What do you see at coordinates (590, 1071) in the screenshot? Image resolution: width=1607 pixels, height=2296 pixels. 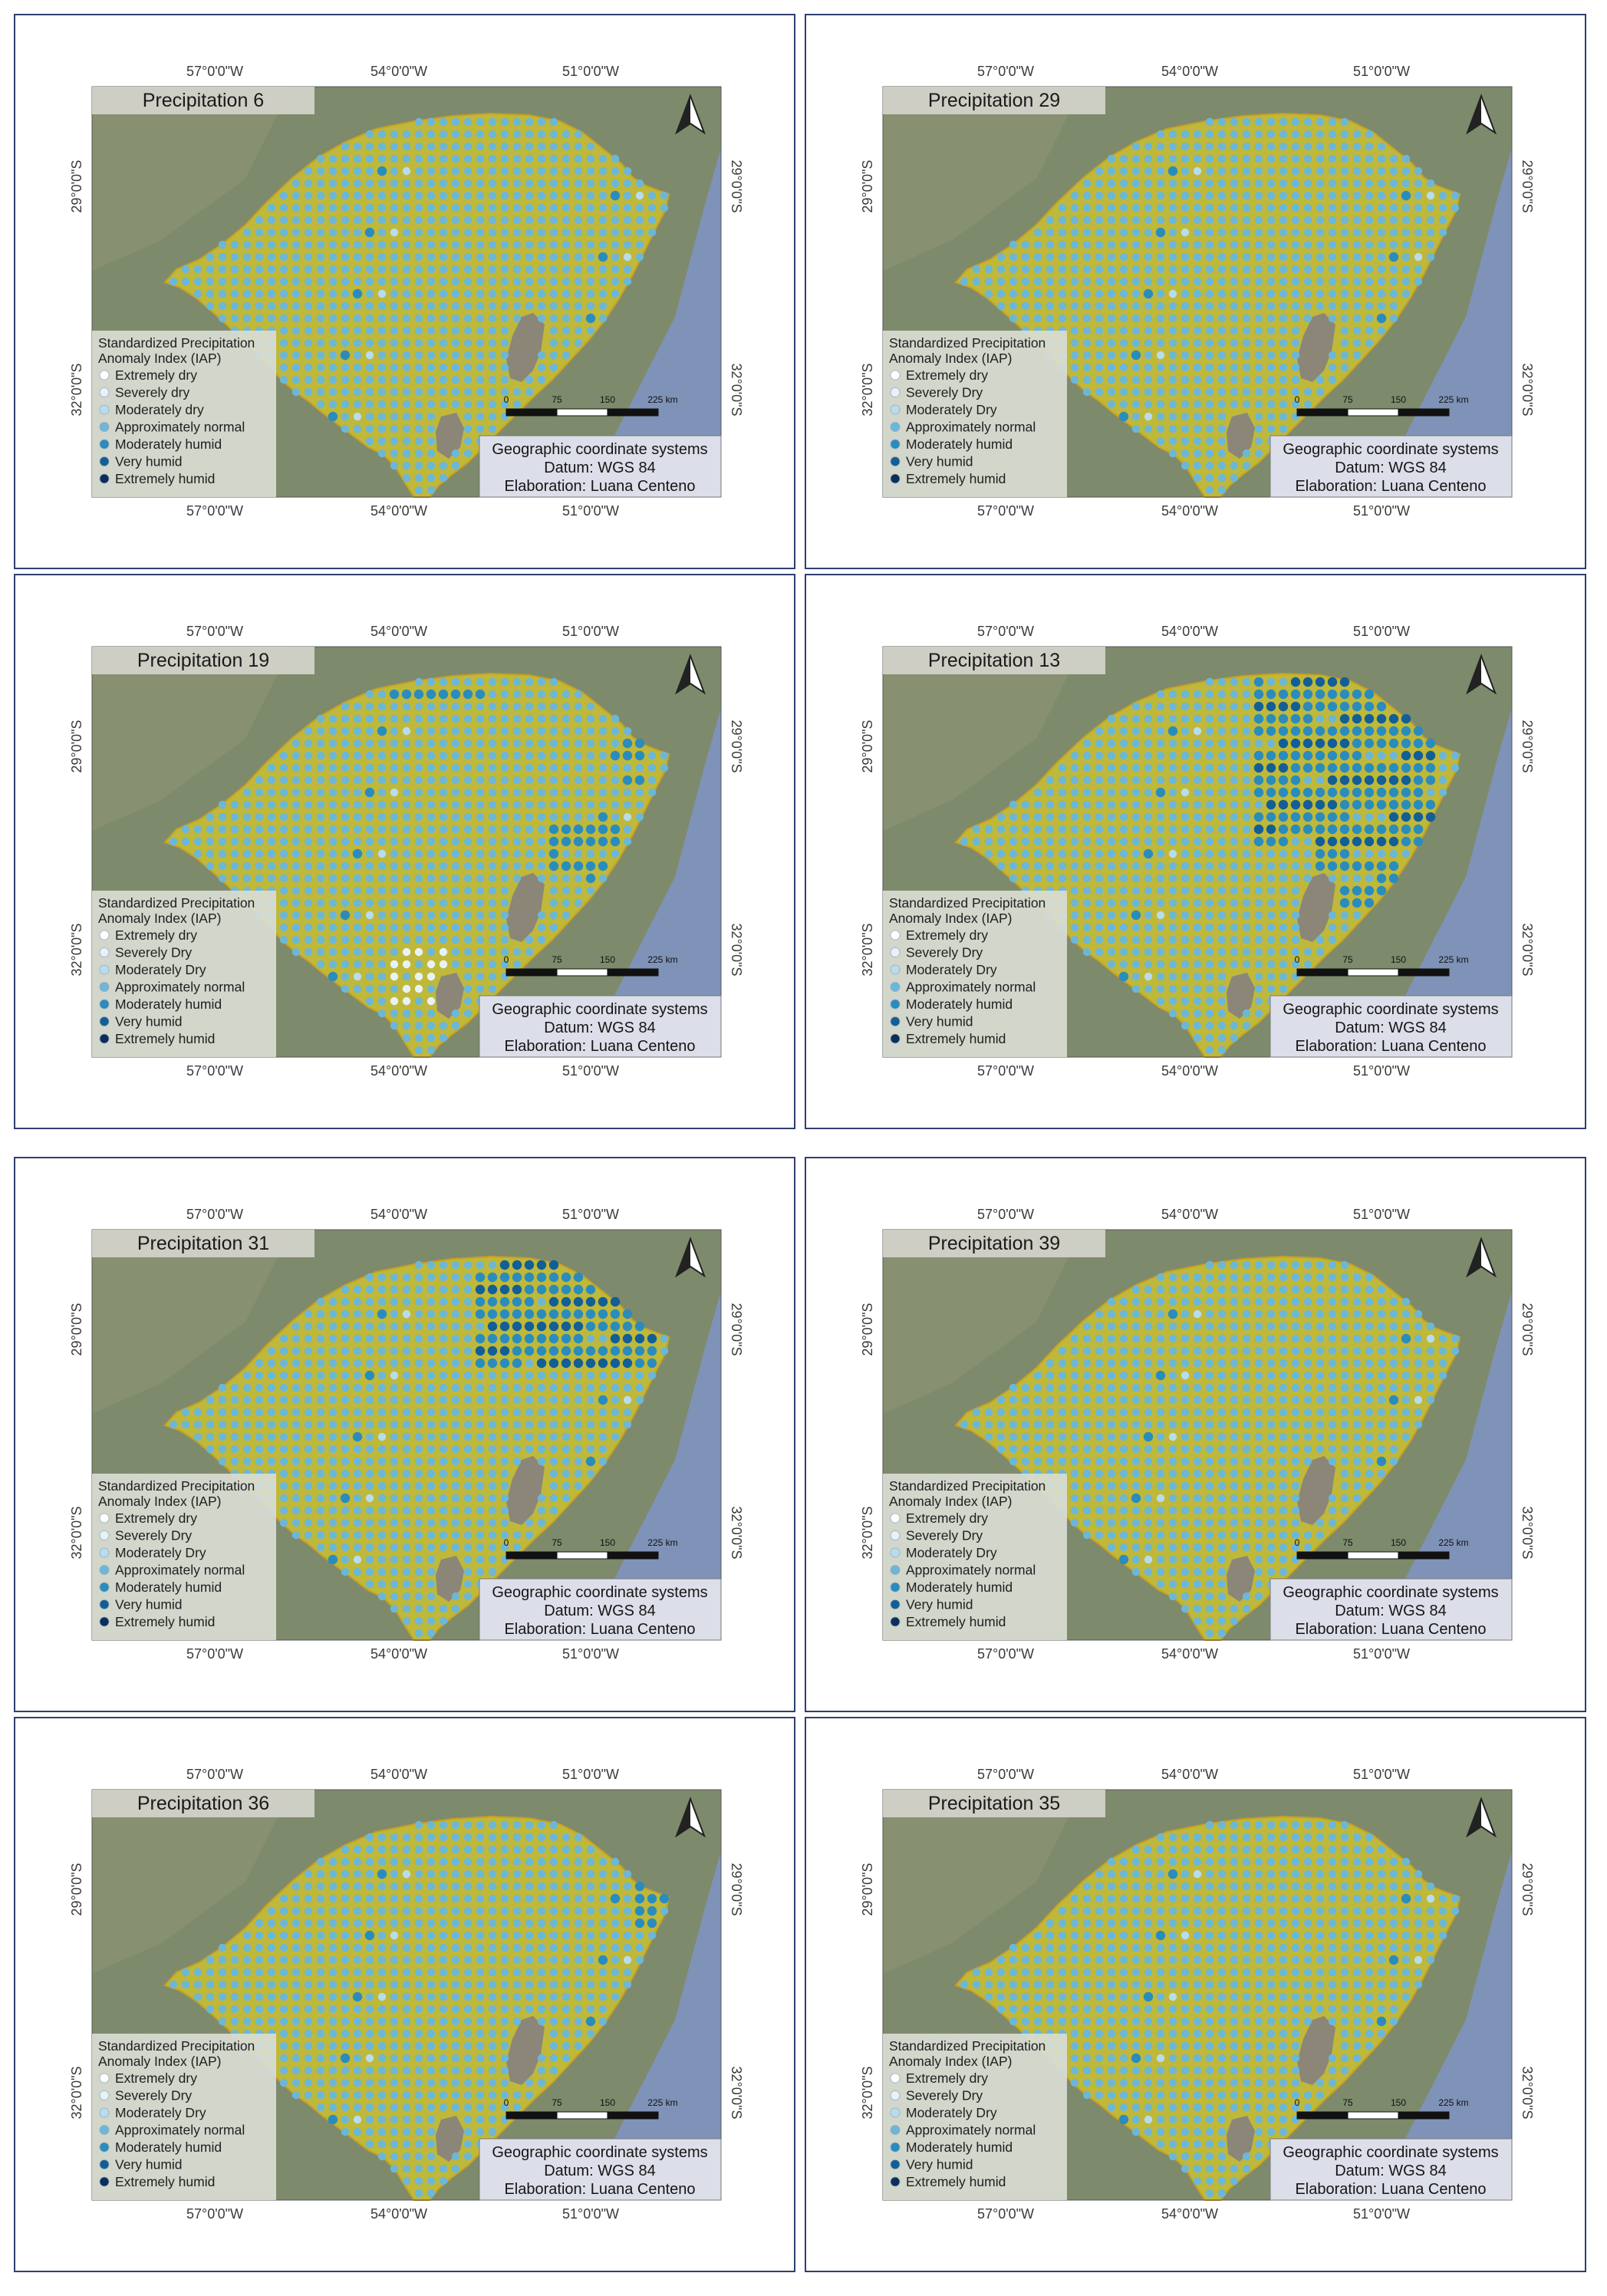 I see `longitude-label-bottom: 51°0'0"W` at bounding box center [590, 1071].